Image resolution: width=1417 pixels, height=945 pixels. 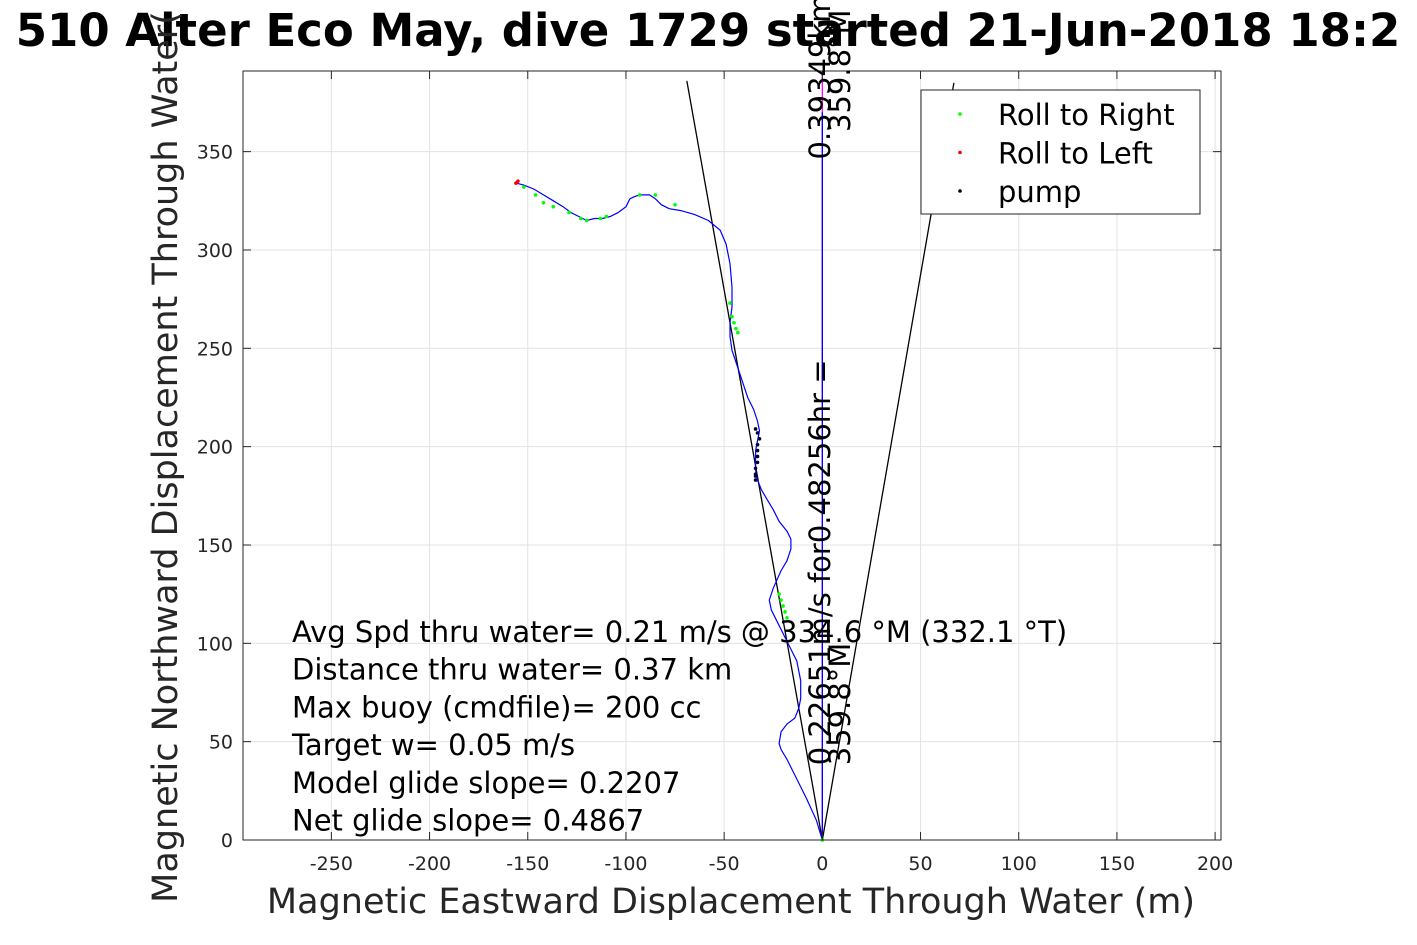 What do you see at coordinates (527, 864) in the screenshot?
I see `x-tick-label: -150` at bounding box center [527, 864].